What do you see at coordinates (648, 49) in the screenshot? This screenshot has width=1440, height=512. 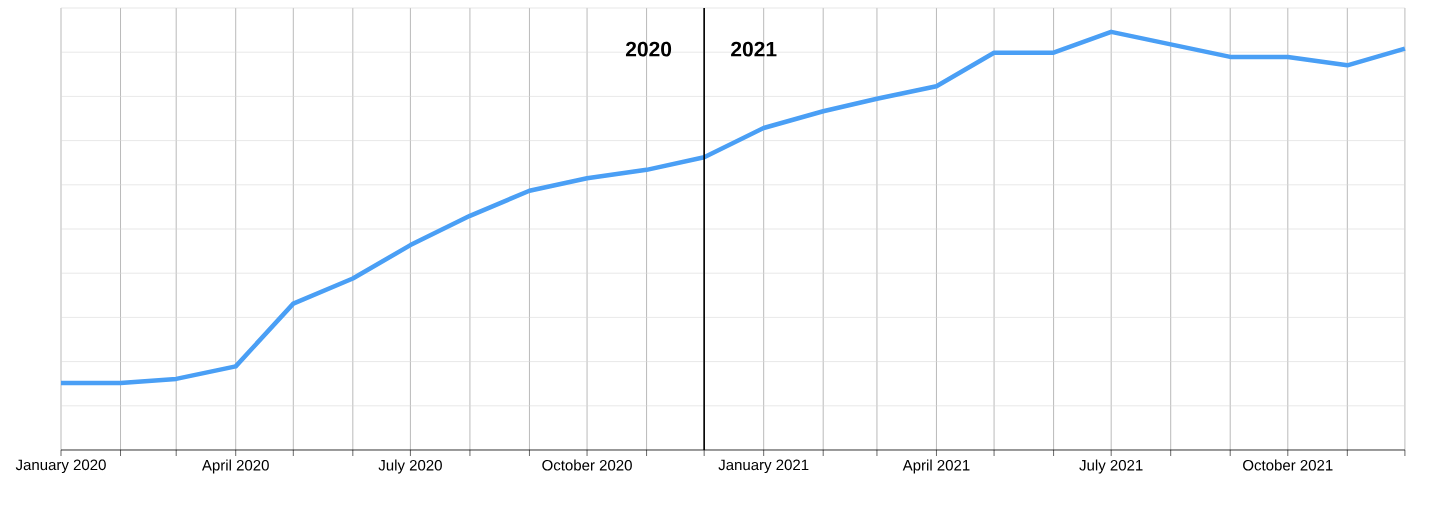 I see `annotation: 2020` at bounding box center [648, 49].